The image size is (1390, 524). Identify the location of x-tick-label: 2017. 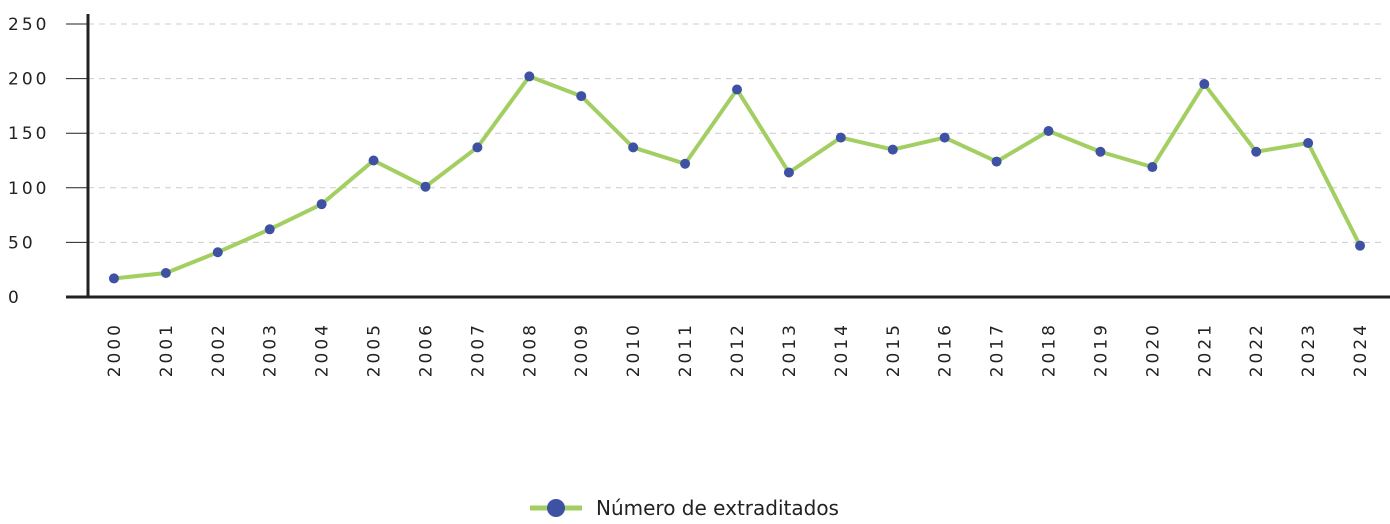
(998, 349).